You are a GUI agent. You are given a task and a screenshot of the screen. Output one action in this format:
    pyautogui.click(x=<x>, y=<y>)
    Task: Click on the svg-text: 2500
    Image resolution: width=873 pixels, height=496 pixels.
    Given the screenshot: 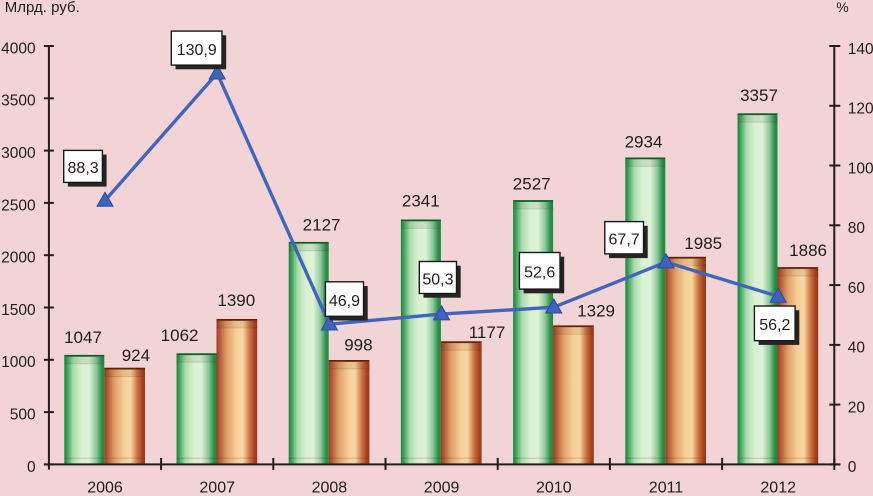 What is the action you would take?
    pyautogui.click(x=18, y=205)
    